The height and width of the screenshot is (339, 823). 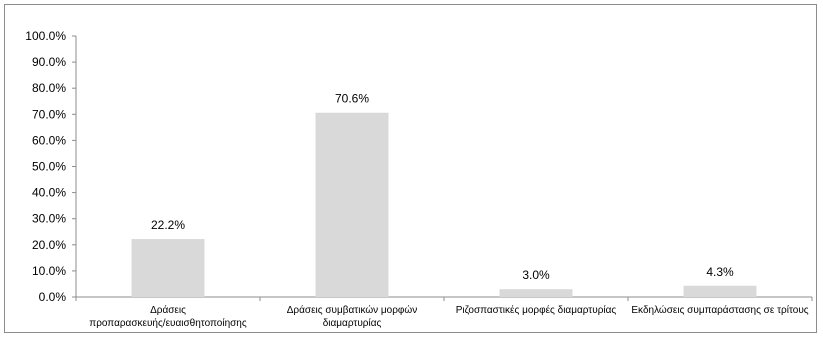 I want to click on category-label: διαμαρτυρίας, so click(x=352, y=323).